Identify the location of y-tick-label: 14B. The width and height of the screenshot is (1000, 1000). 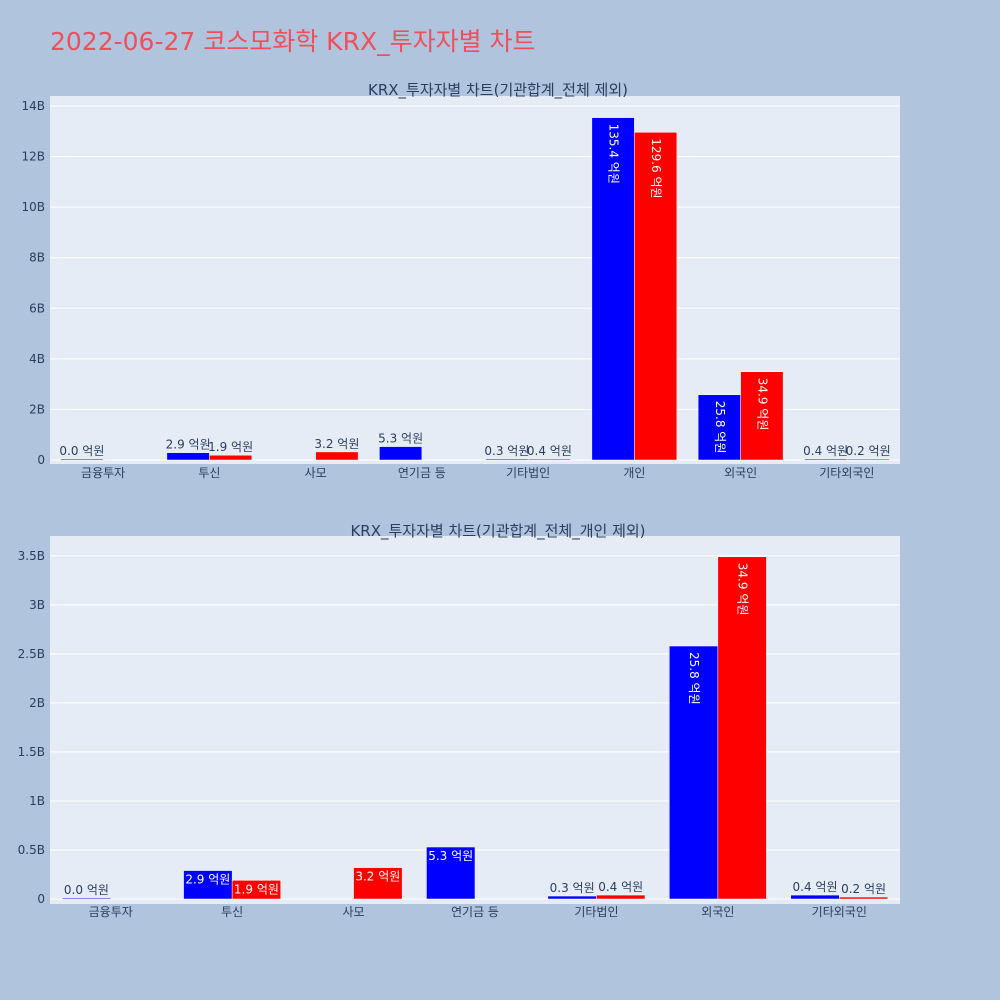
(33, 106).